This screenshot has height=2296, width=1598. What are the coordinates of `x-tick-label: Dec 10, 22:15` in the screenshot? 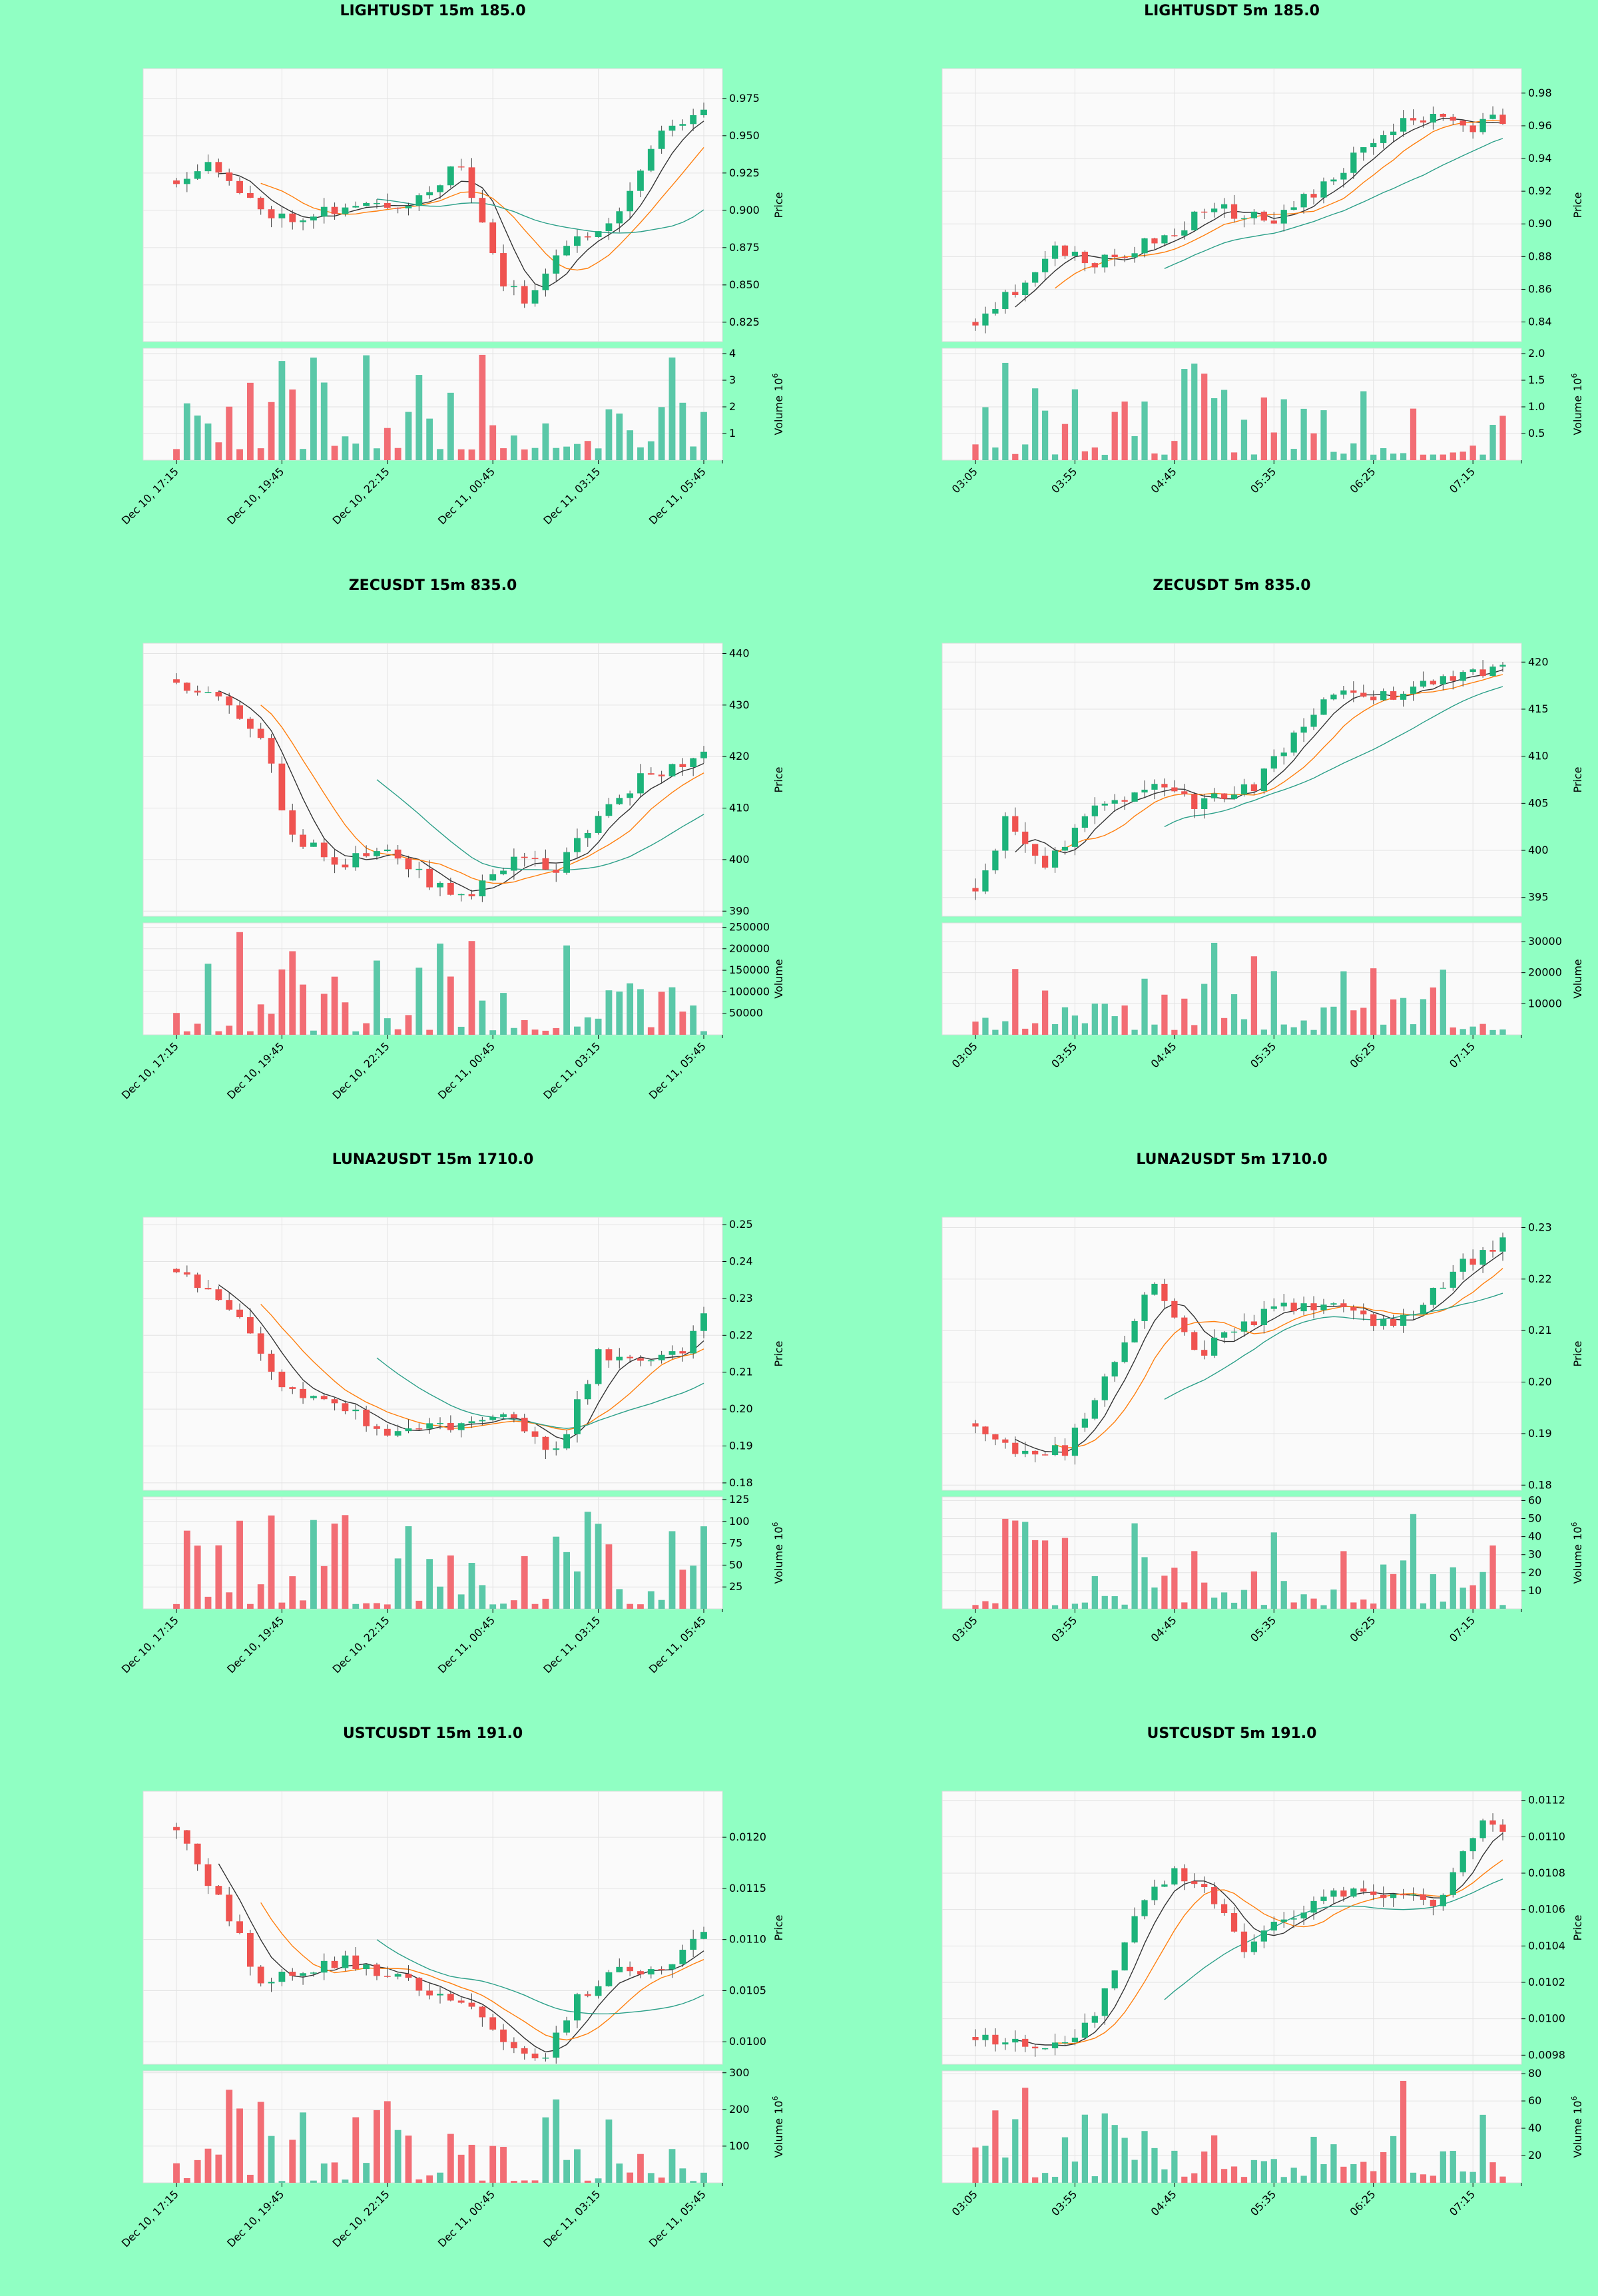 It's located at (361, 1644).